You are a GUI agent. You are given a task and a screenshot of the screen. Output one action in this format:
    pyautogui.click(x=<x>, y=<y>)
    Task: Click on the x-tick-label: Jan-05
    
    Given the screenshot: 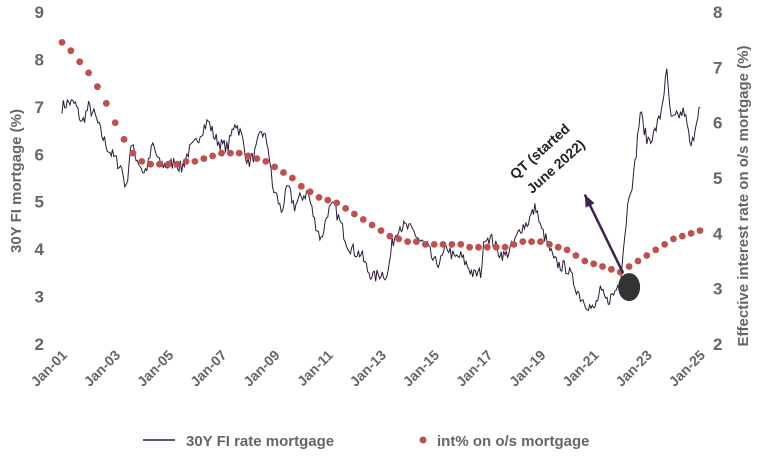 What is the action you would take?
    pyautogui.click(x=155, y=368)
    